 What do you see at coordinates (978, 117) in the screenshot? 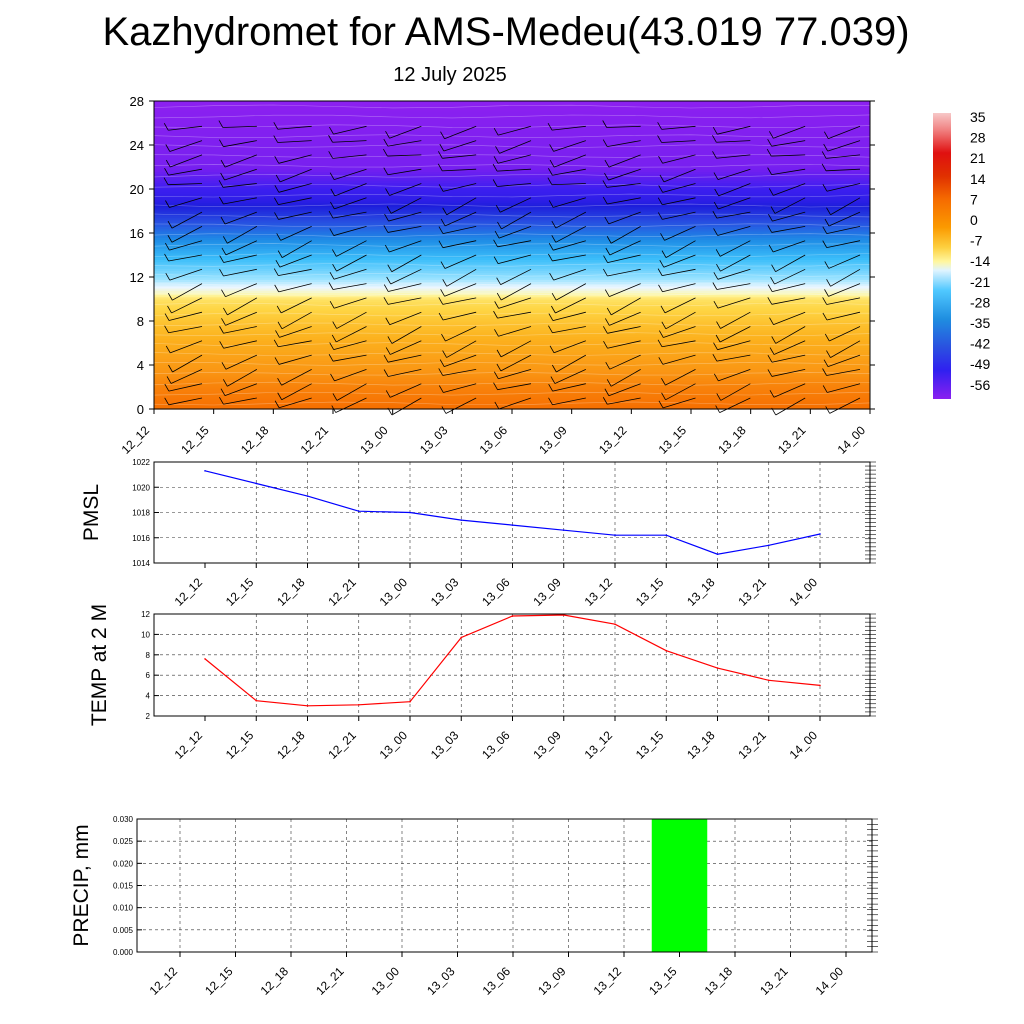
I see `colorbar-label: 35` at bounding box center [978, 117].